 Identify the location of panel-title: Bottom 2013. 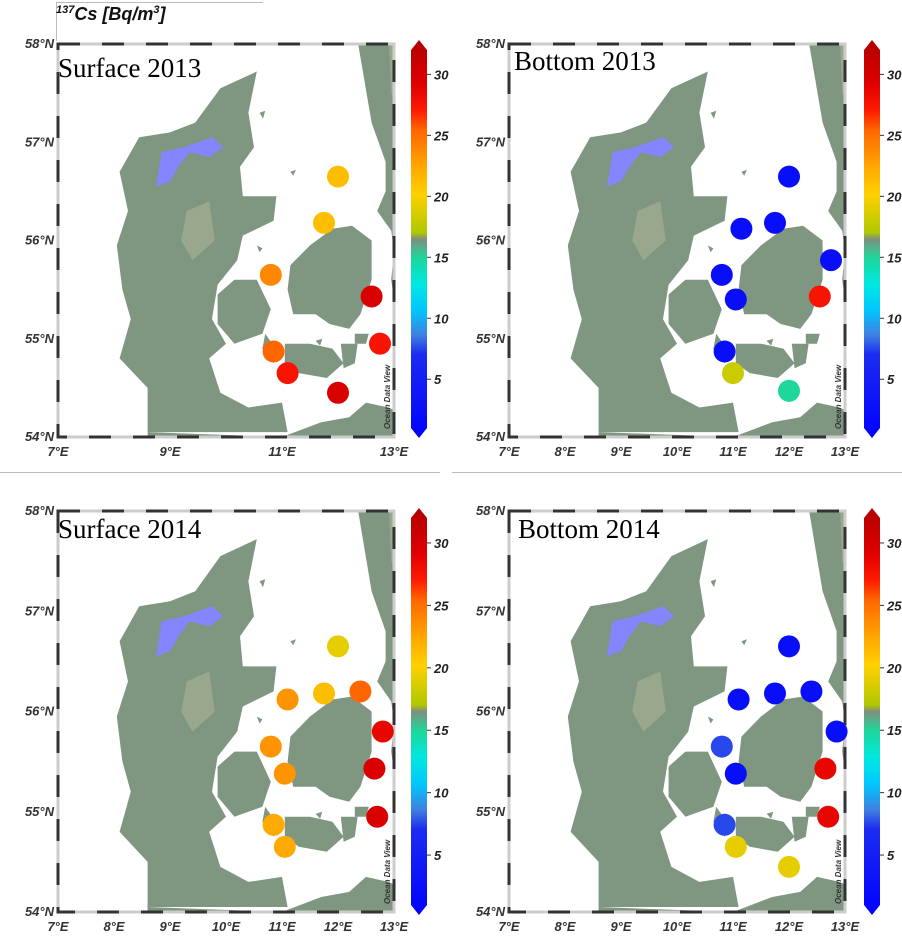
(585, 61).